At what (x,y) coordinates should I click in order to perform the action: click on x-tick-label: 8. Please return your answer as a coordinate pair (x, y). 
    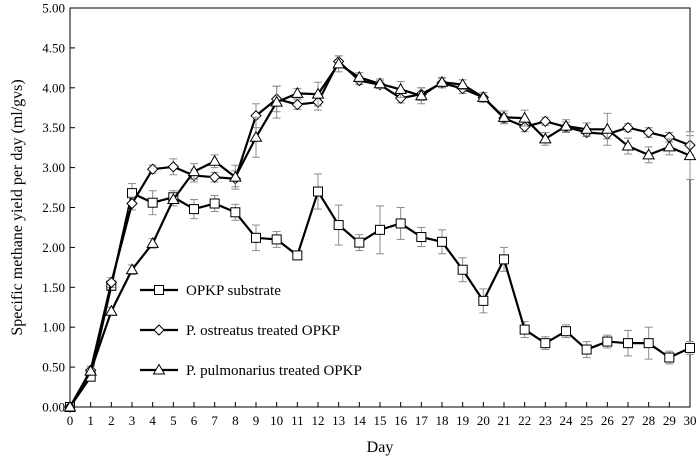
    Looking at the image, I should click on (235, 420).